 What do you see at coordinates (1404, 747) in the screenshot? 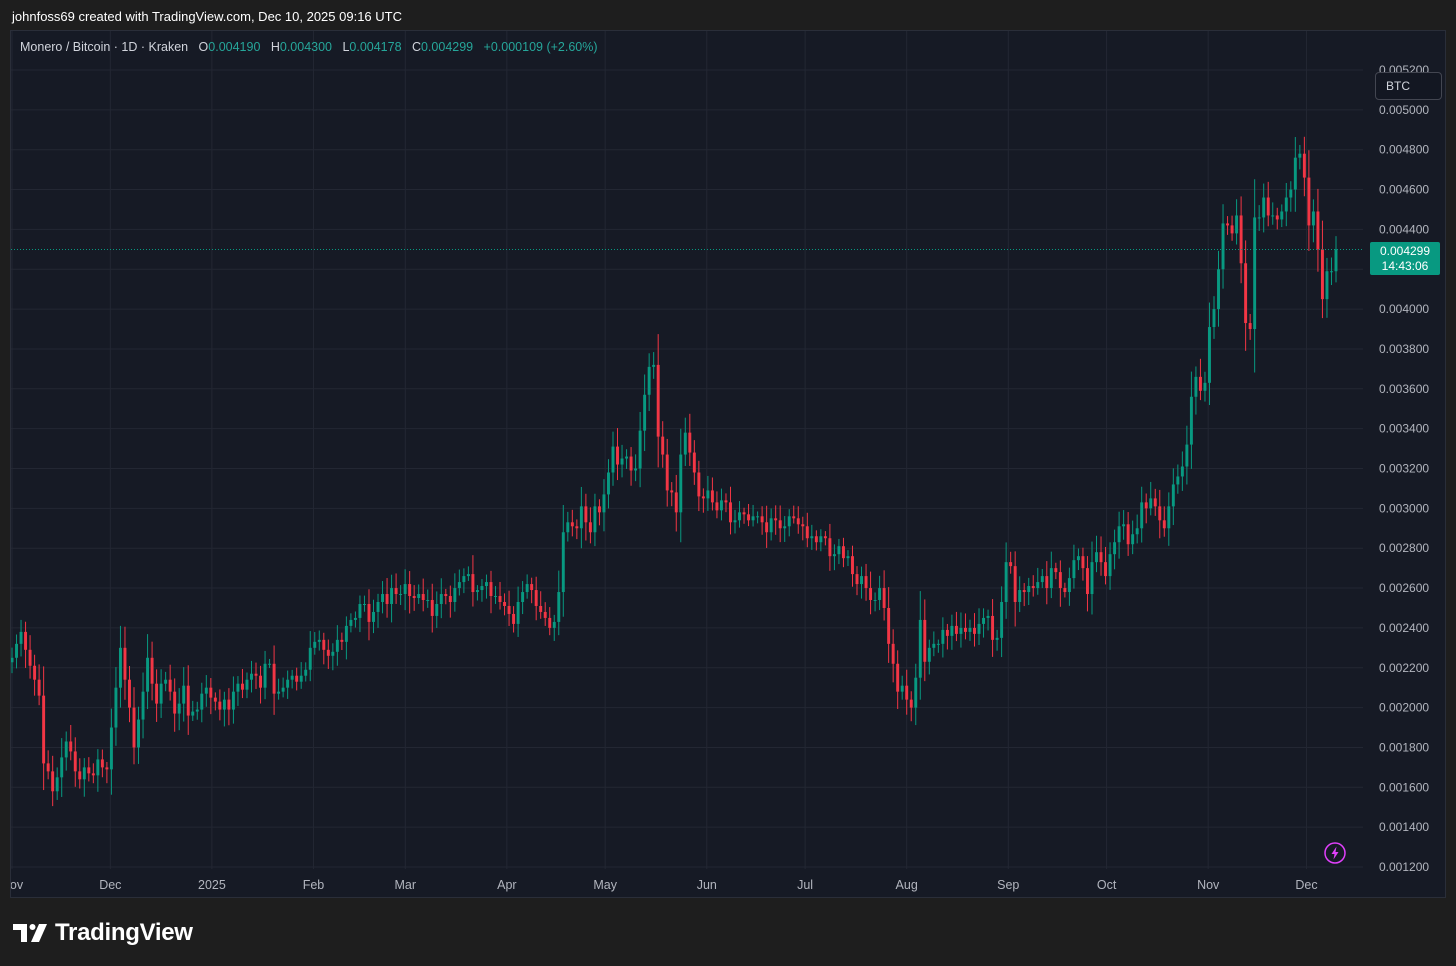
I see `y-tick-label: 0.001800` at bounding box center [1404, 747].